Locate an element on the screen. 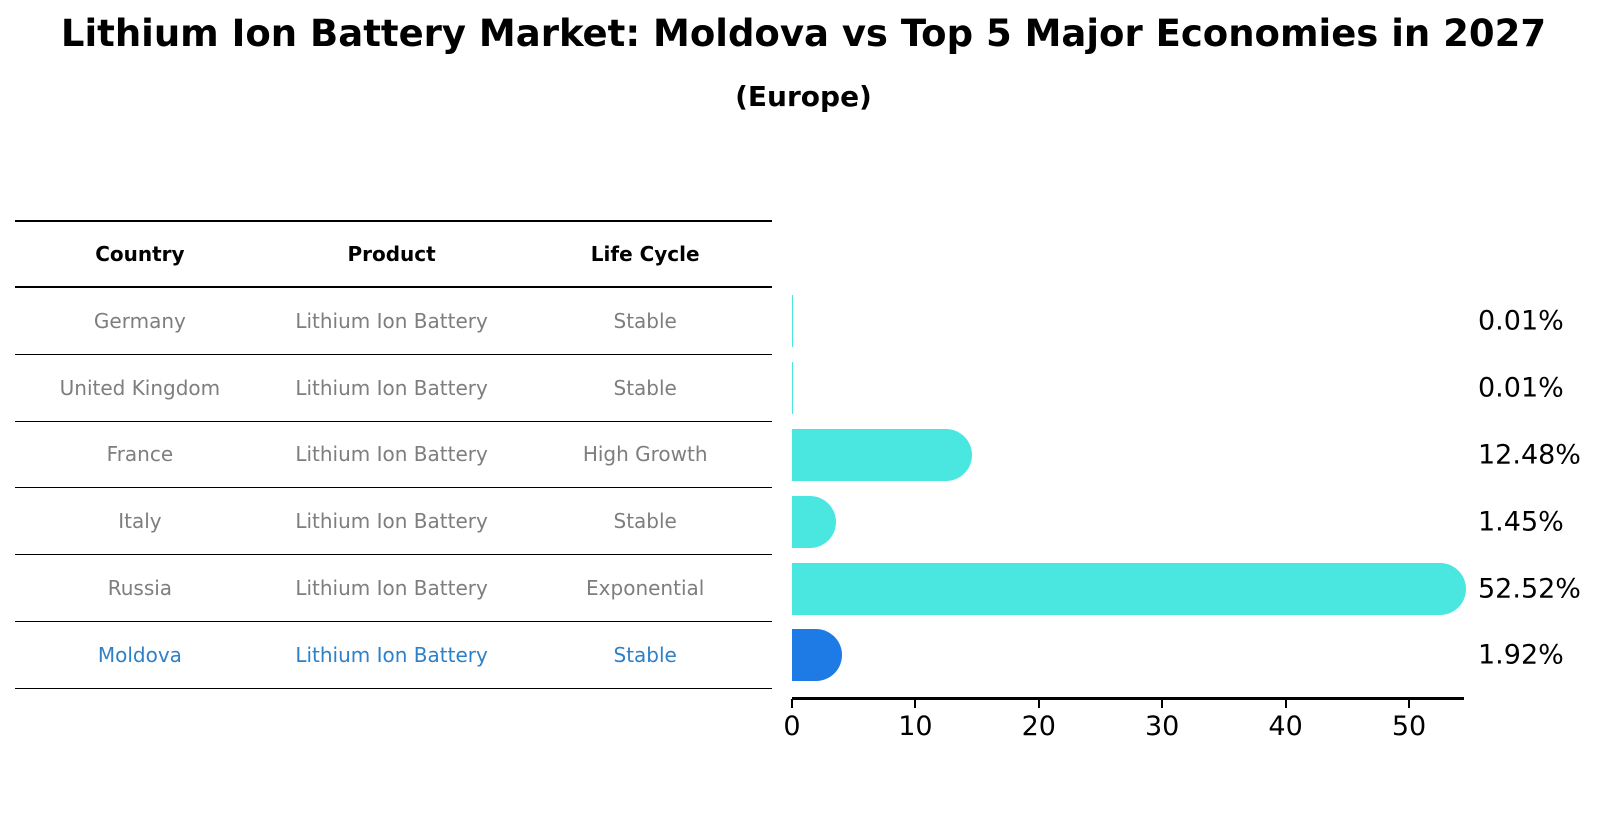 Image resolution: width=1607 pixels, height=823 pixels. header-cell-country: Country is located at coordinates (140, 254).